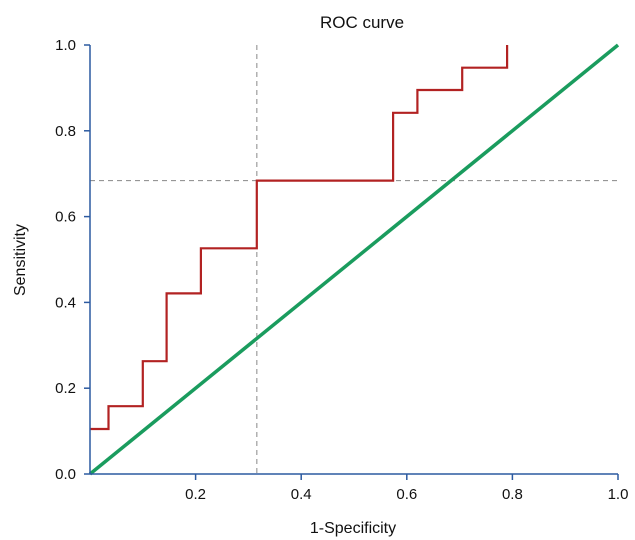 Image resolution: width=635 pixels, height=540 pixels. What do you see at coordinates (20, 260) in the screenshot?
I see `y-axis-title: Sensitivity` at bounding box center [20, 260].